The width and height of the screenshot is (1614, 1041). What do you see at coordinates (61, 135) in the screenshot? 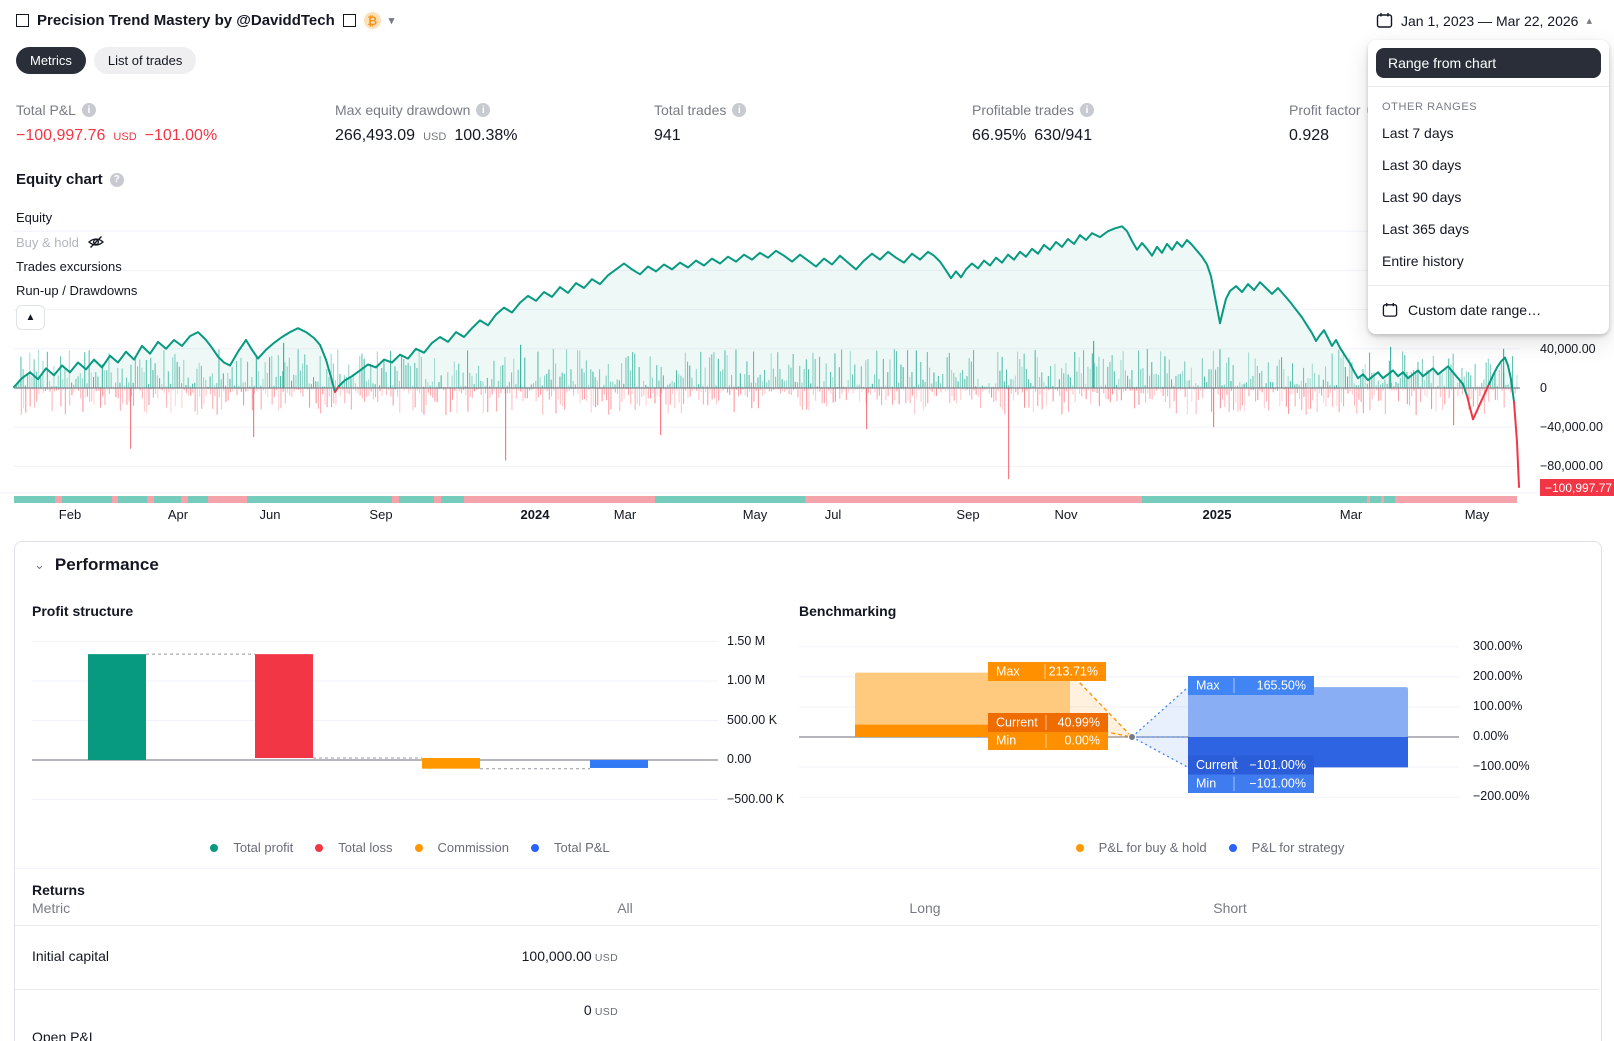
I see `stat-main-value: −100,997.76` at bounding box center [61, 135].